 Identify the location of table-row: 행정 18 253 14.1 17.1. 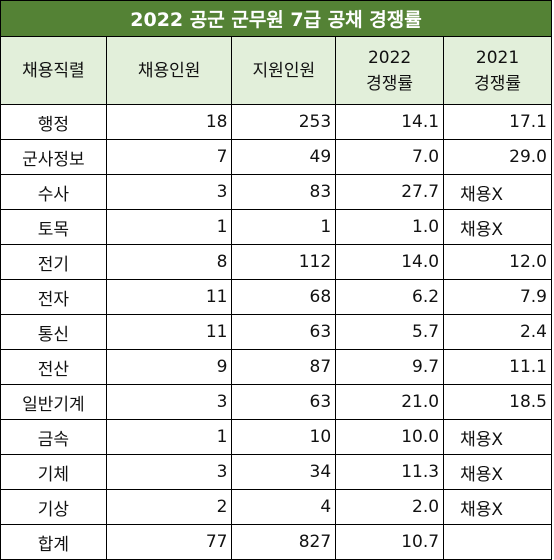
(276, 122).